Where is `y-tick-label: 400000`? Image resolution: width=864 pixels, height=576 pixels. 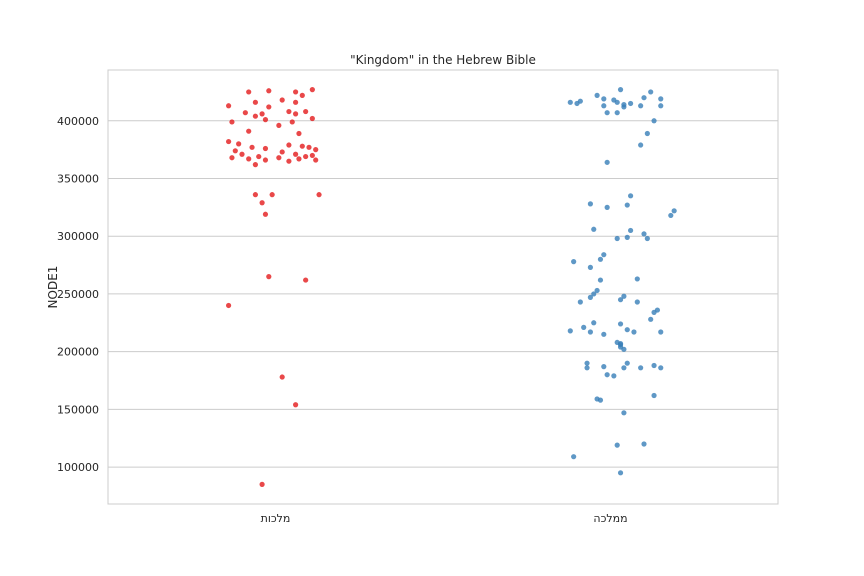
y-tick-label: 400000 is located at coordinates (78, 121).